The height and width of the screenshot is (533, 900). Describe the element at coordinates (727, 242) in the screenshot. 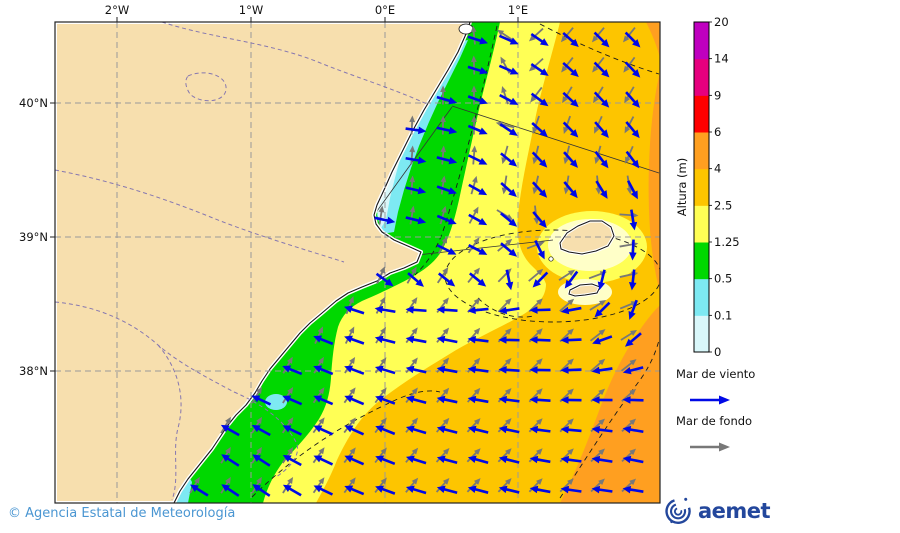

I see `colorbar-tick-label: 1.25` at that location.